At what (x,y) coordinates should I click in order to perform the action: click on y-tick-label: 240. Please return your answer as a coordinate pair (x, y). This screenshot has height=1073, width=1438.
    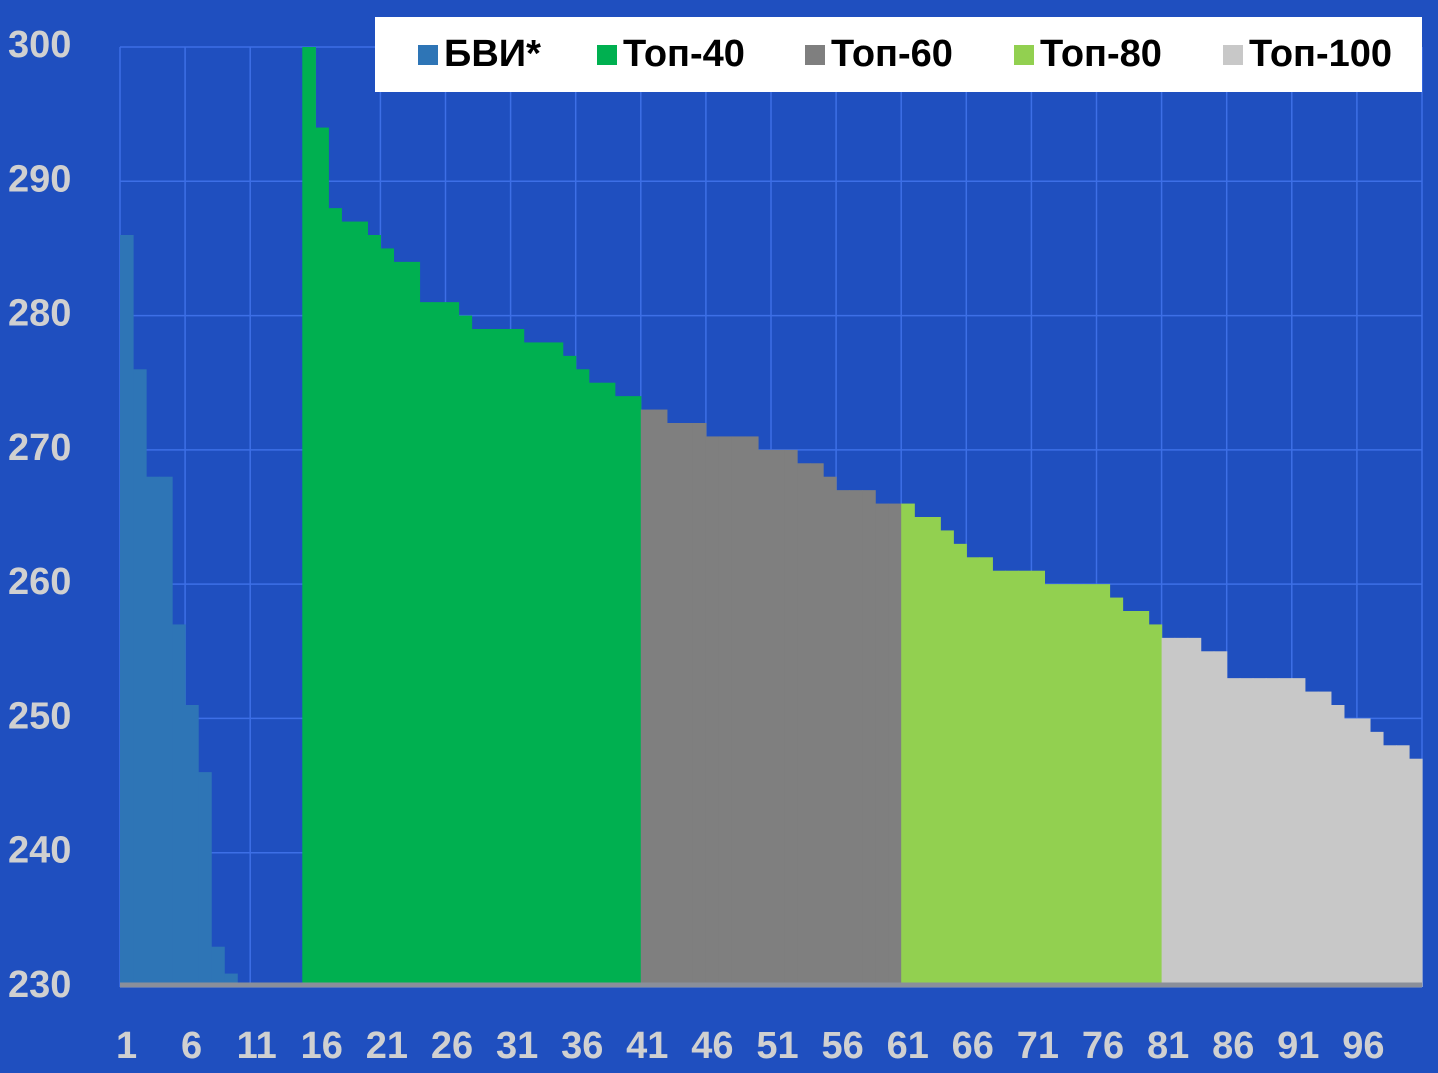
    Looking at the image, I should click on (39, 851).